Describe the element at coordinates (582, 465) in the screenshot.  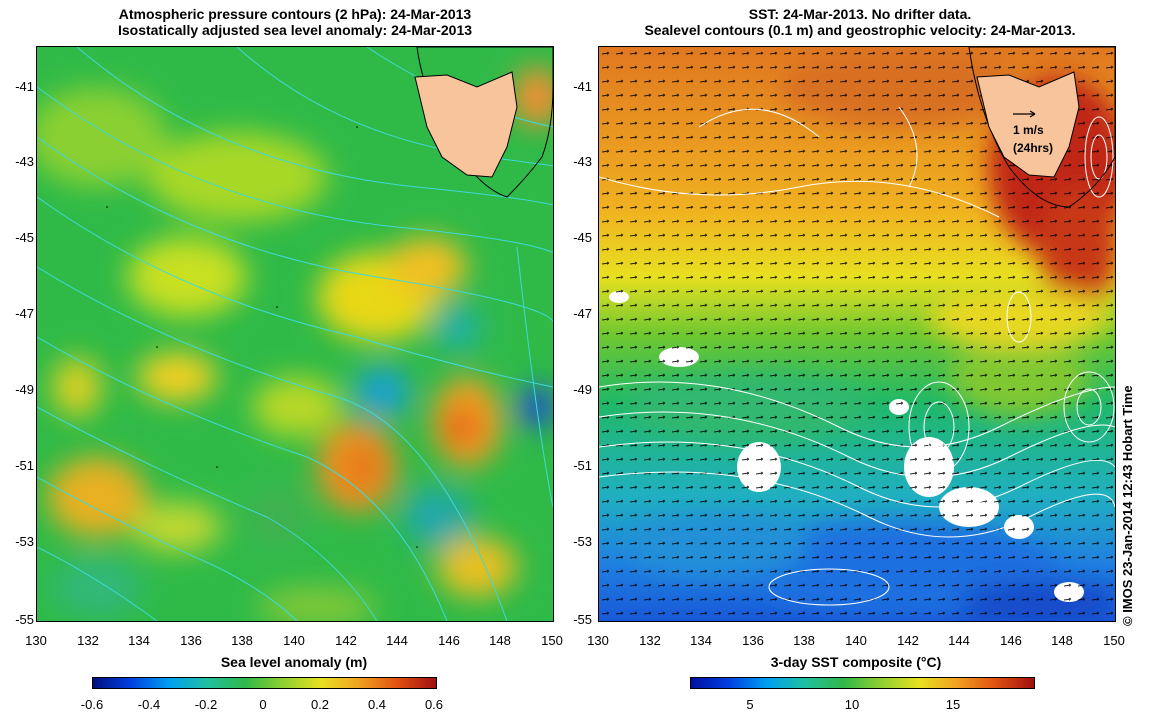
I see `right-ytick: -51` at that location.